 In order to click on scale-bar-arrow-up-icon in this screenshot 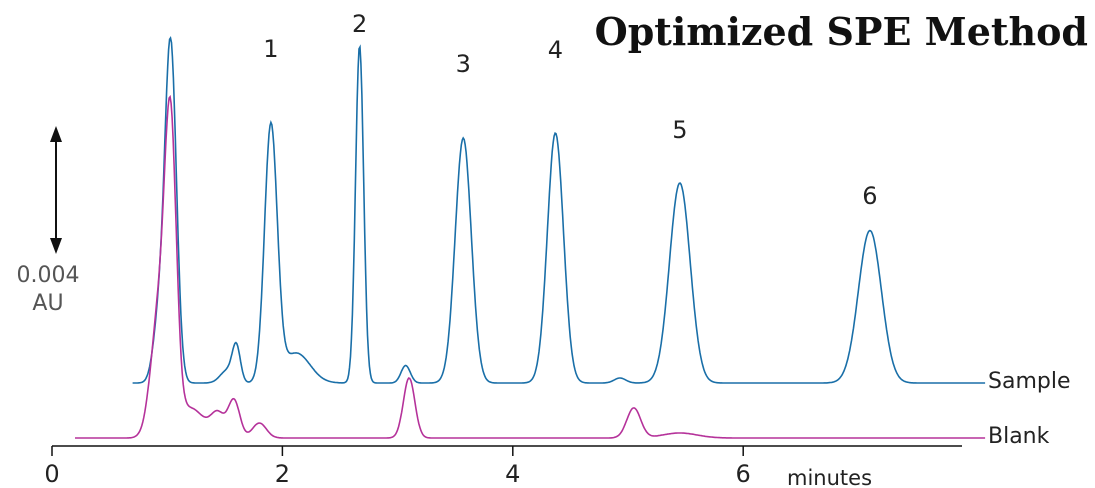, I will do `click(56, 134)`.